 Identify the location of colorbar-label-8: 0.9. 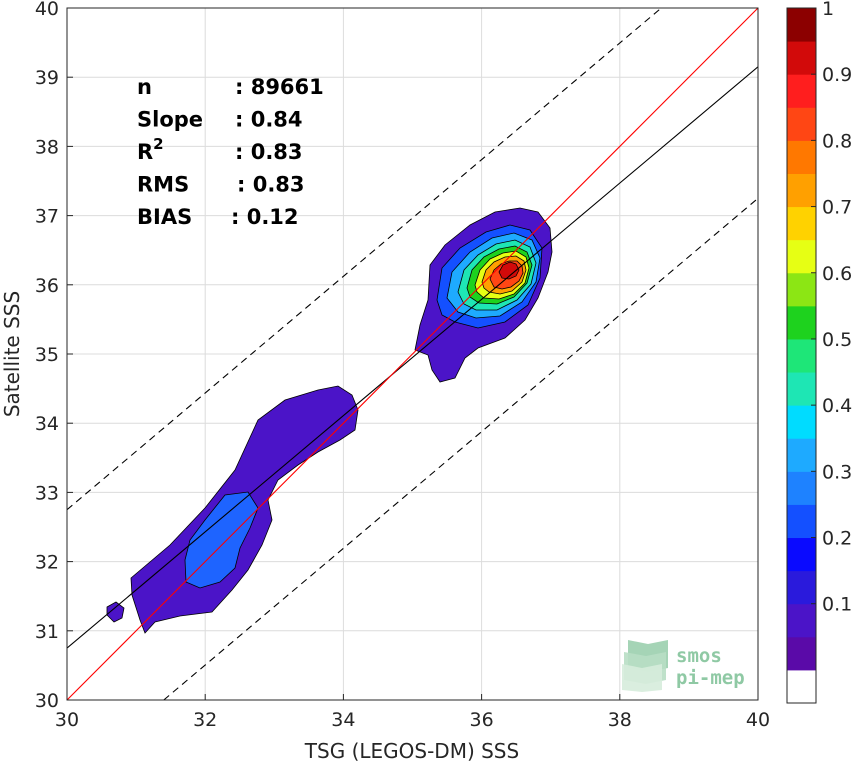
(837, 75).